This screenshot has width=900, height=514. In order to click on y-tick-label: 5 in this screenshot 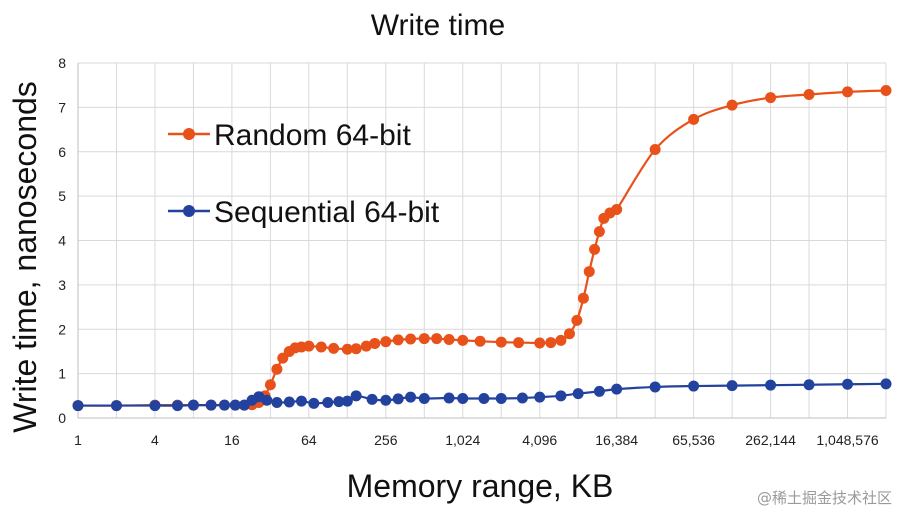, I will do `click(62, 196)`.